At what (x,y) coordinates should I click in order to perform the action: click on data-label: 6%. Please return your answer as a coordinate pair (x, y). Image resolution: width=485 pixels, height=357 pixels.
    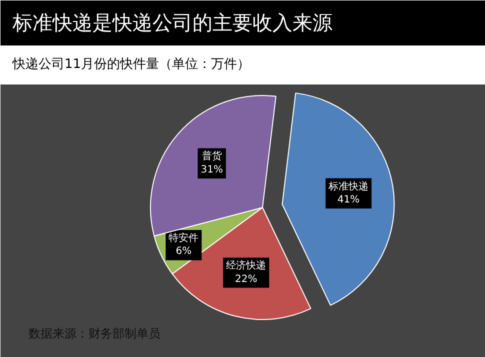
    Looking at the image, I should click on (184, 252).